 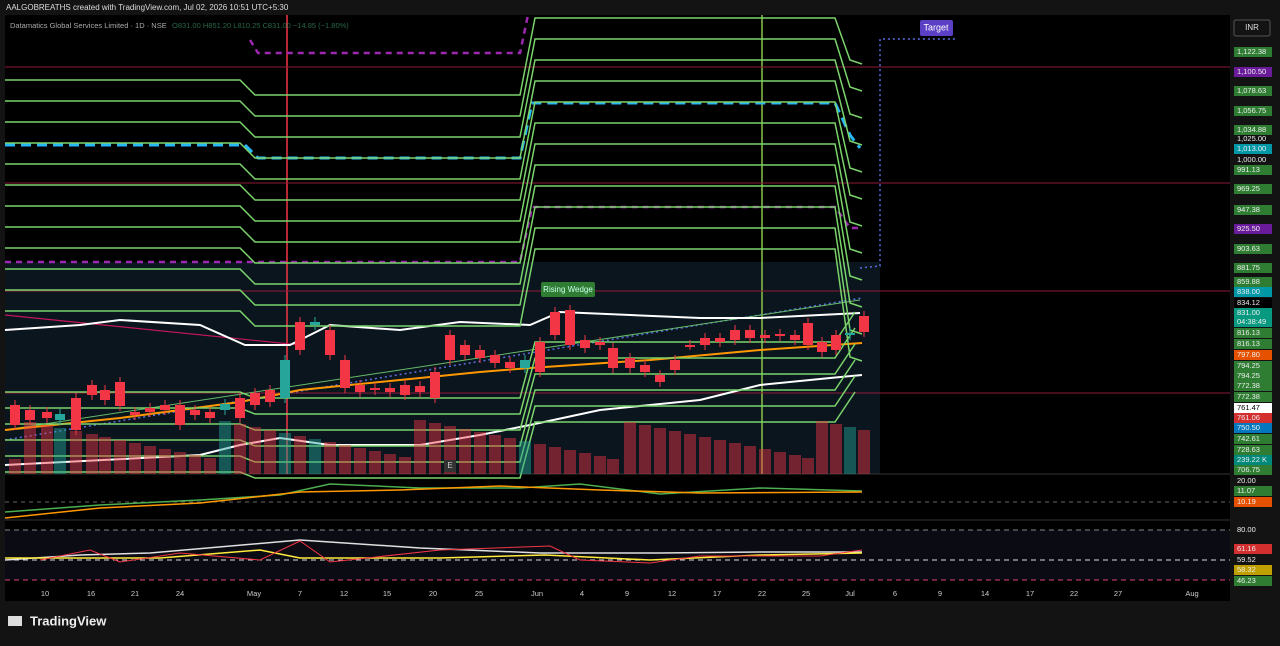 What do you see at coordinates (627, 593) in the screenshot?
I see `date-label: 9` at bounding box center [627, 593].